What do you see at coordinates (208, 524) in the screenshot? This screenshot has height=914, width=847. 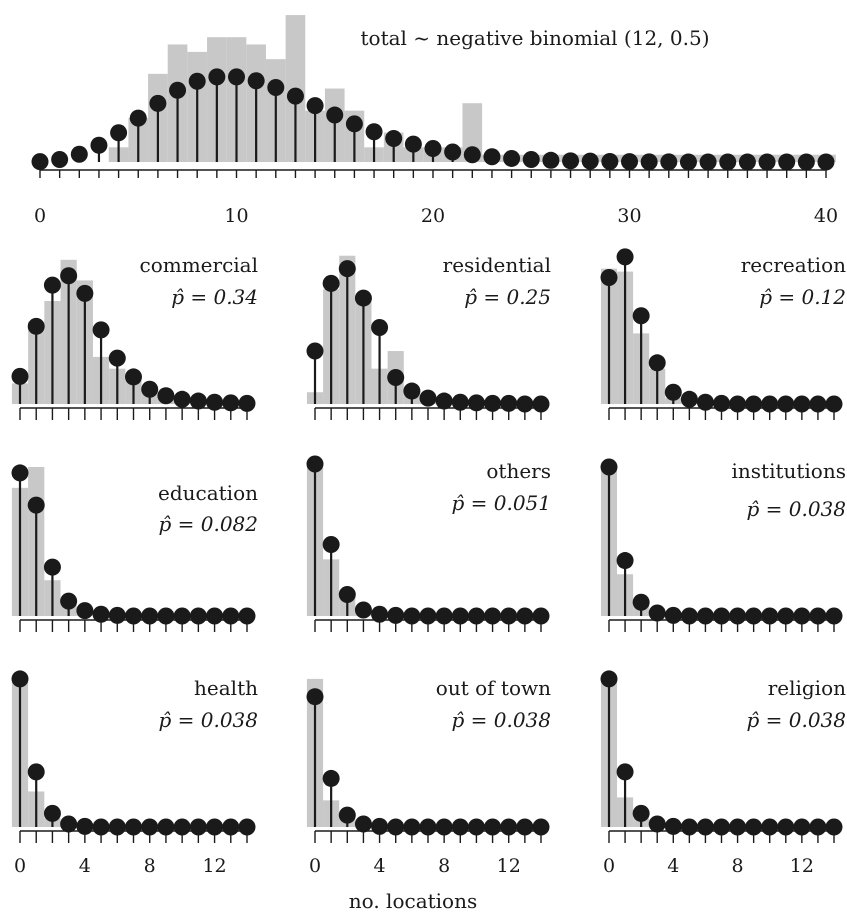 I see `p-hat-value: p̂ = 0.082` at bounding box center [208, 524].